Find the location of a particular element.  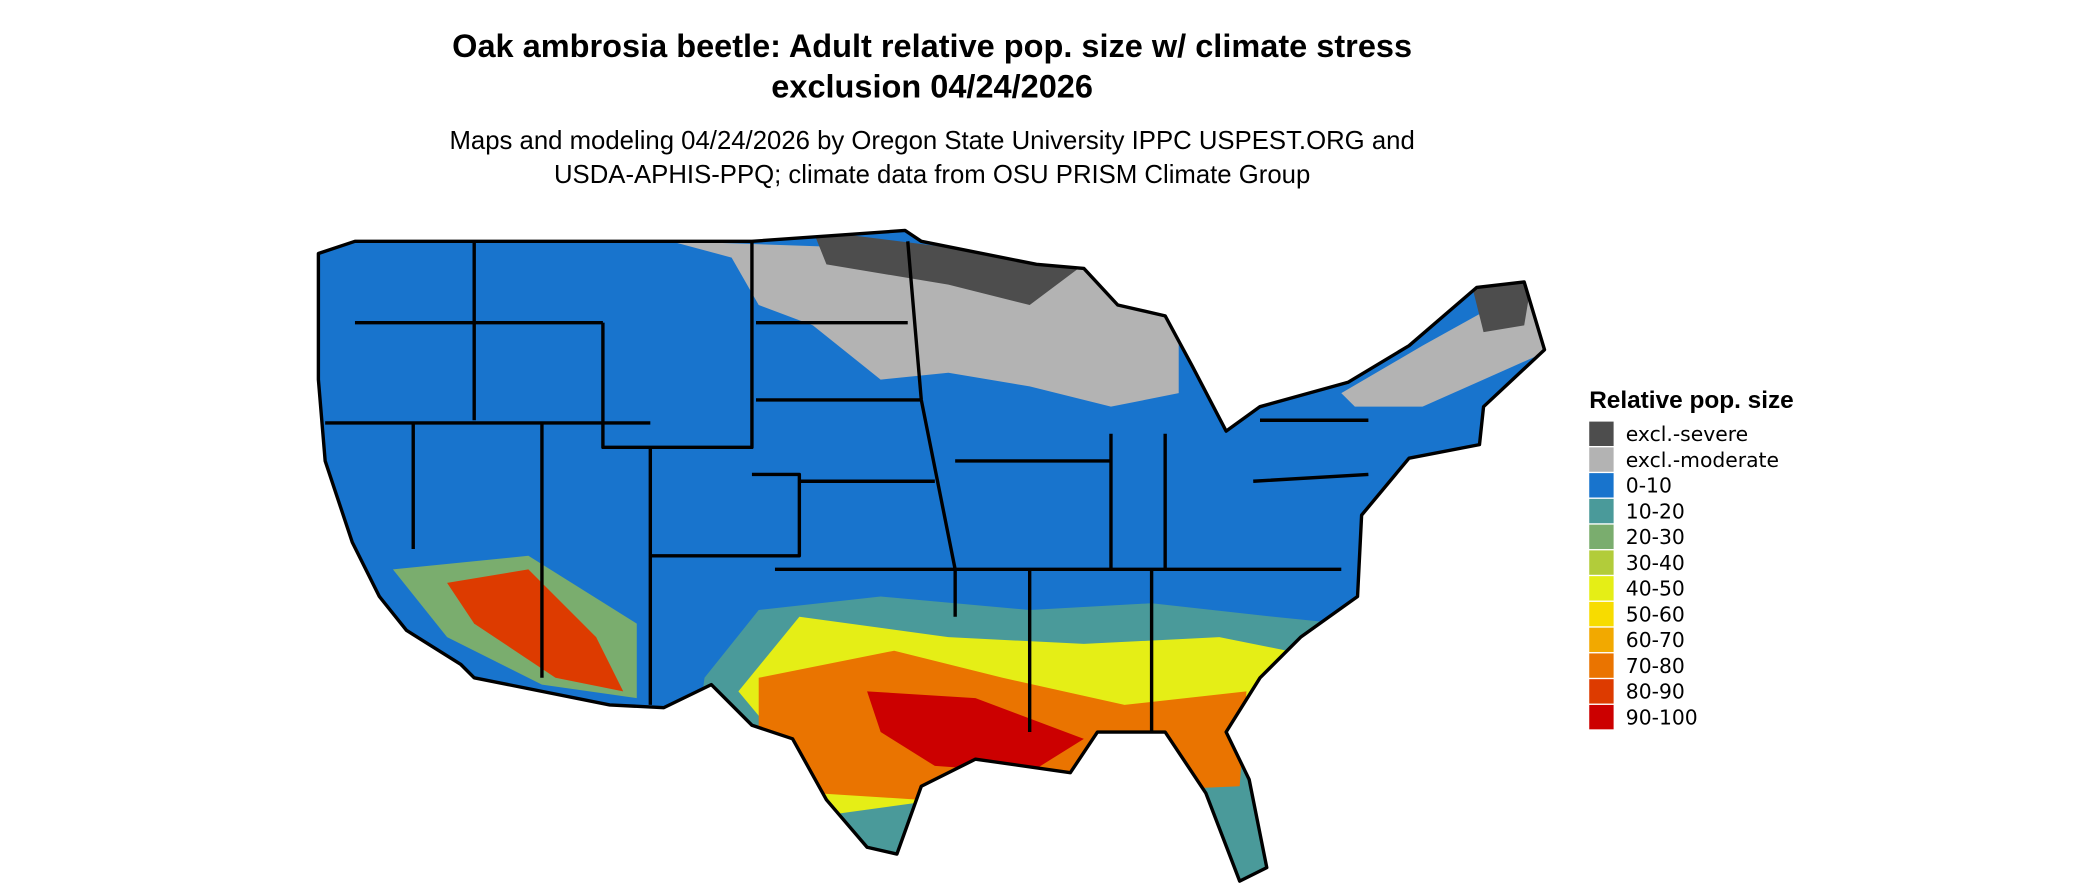

legend-label: 0-10 is located at coordinates (1649, 486).